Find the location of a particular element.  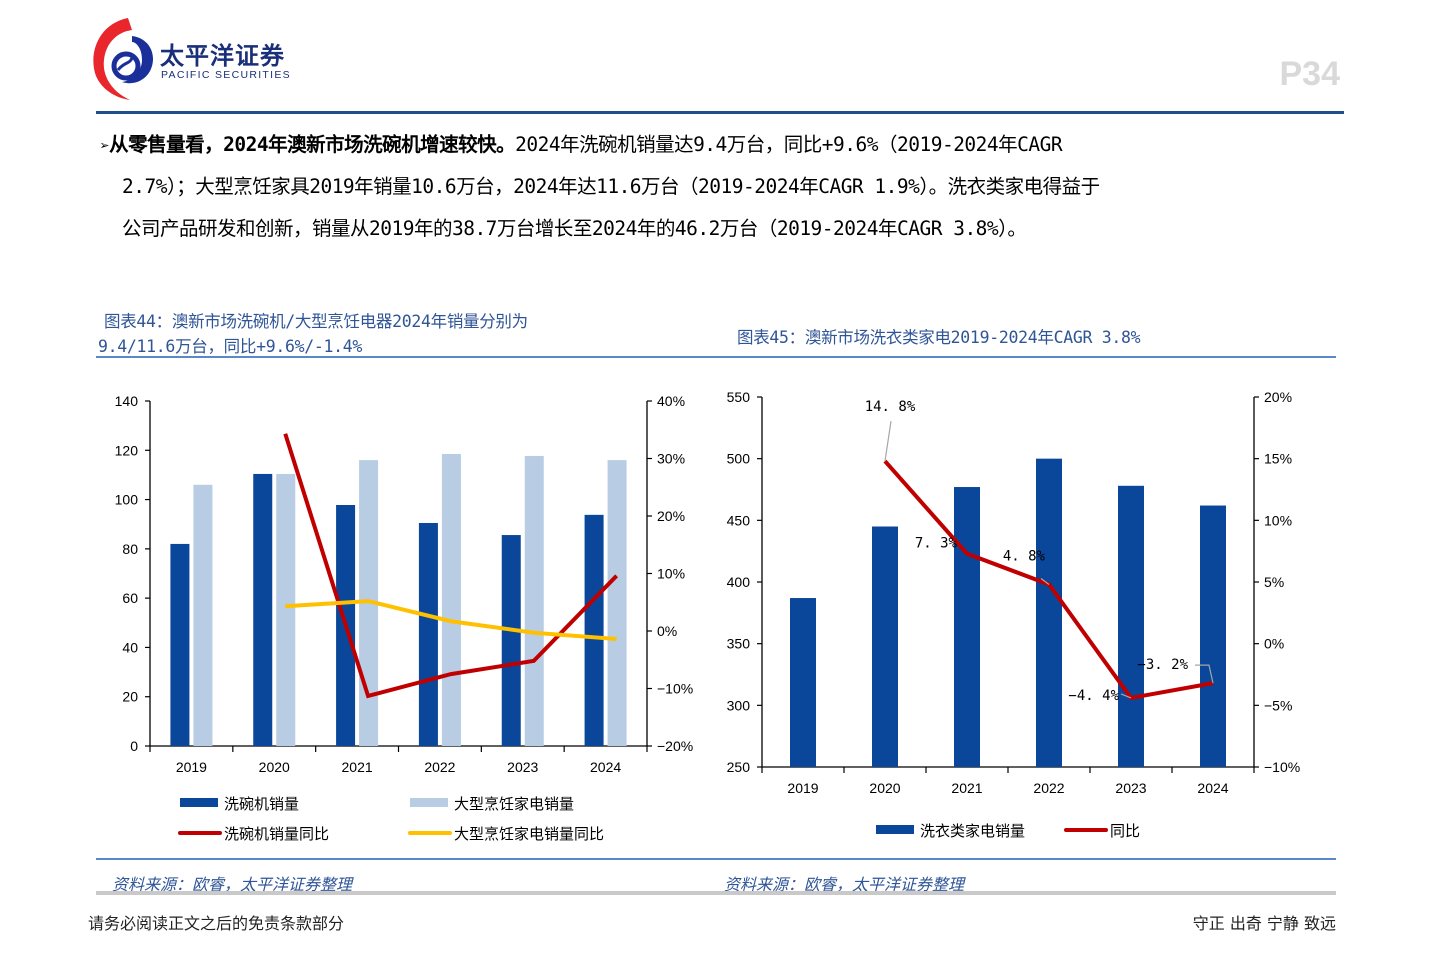

legend-swatch-洗碗机销量 is located at coordinates (199, 802).